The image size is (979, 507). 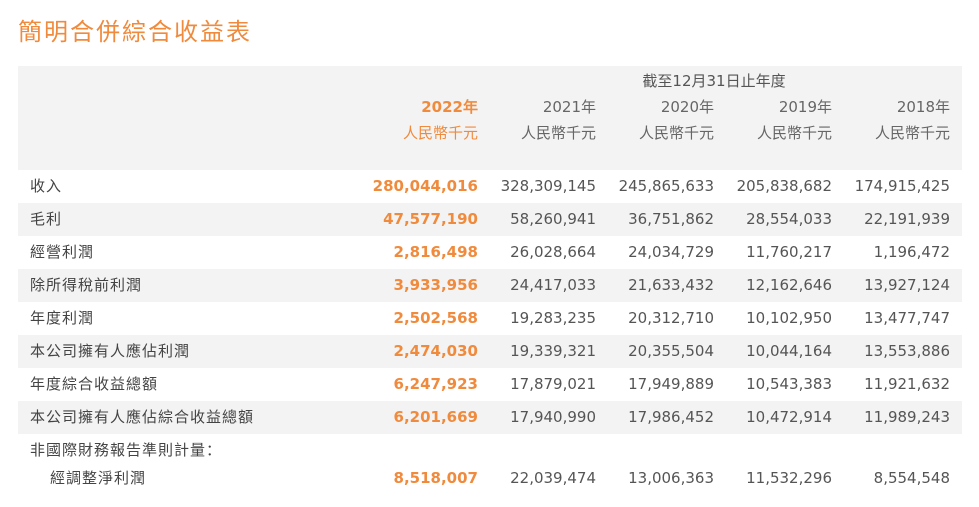 What do you see at coordinates (789, 285) in the screenshot?
I see `cell-2019: 12,162,646` at bounding box center [789, 285].